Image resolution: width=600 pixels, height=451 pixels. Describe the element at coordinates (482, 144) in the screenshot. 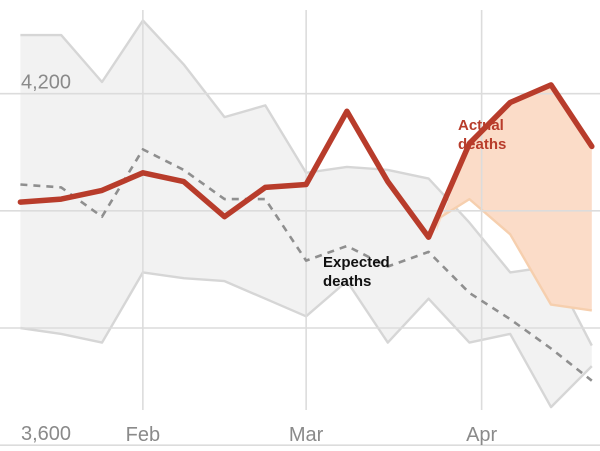

I see `actual-annotation-line-2: deaths` at that location.